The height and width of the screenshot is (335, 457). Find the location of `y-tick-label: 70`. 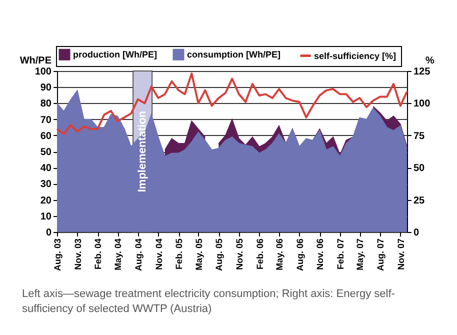

y-tick-label: 70 is located at coordinates (46, 120).